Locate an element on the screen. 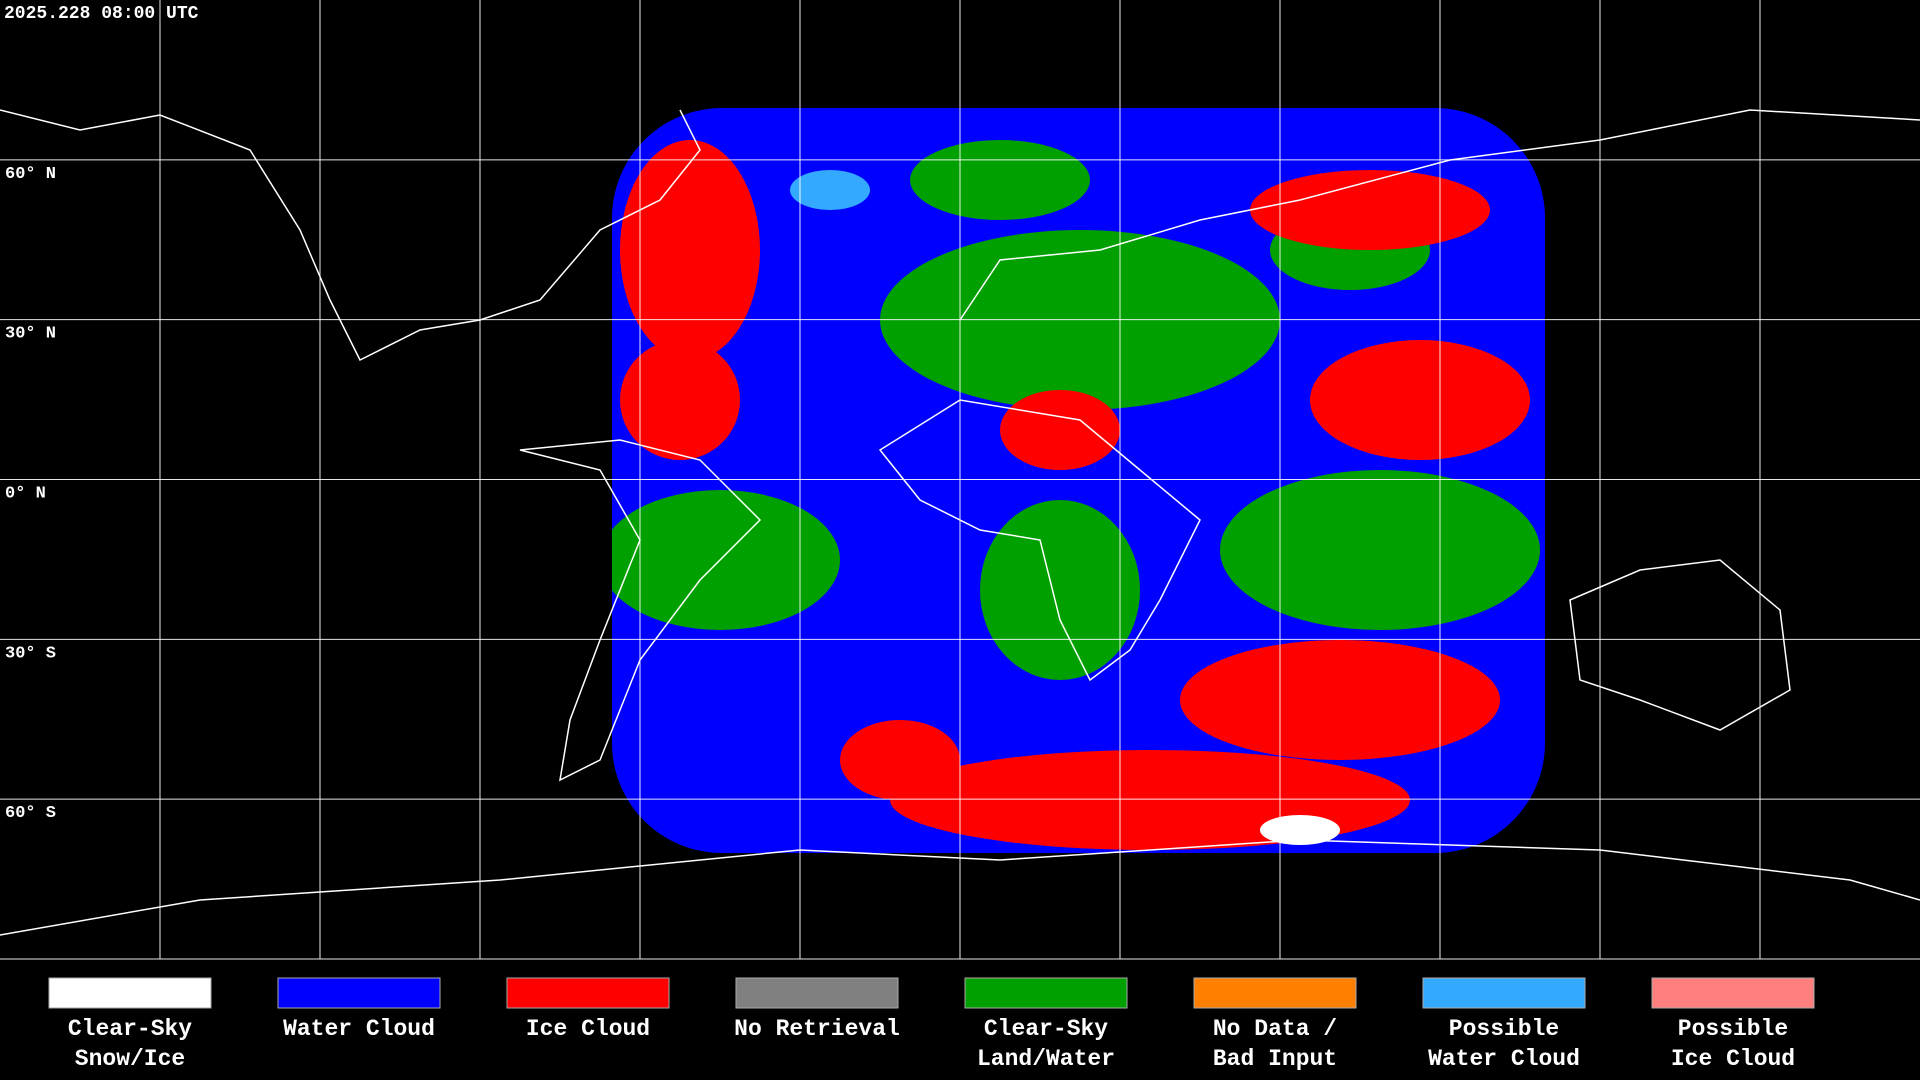  legend-label: Land/Water is located at coordinates (1046, 1059).